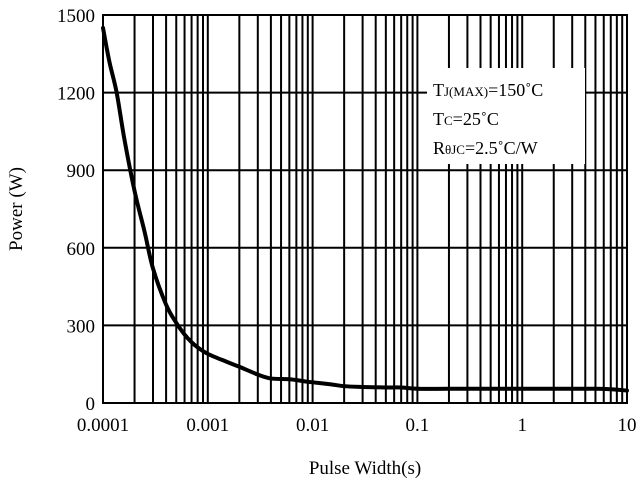 The image size is (639, 484). Describe the element at coordinates (522, 425) in the screenshot. I see `x-tick-label: 1` at that location.